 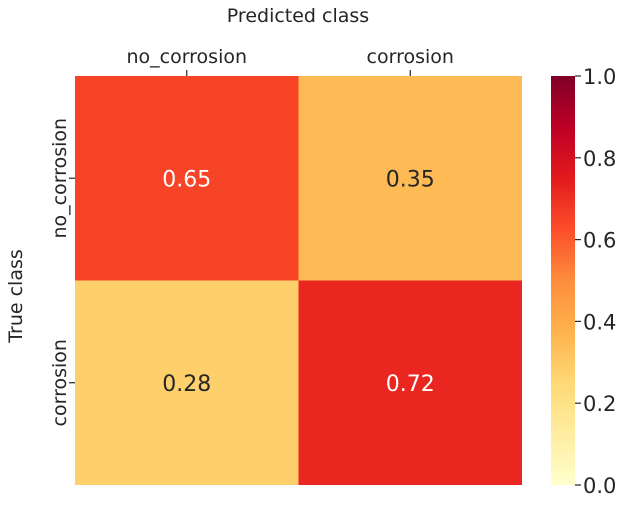 I want to click on heatmap-cell-no_corrosion-corrosion, so click(x=410, y=178).